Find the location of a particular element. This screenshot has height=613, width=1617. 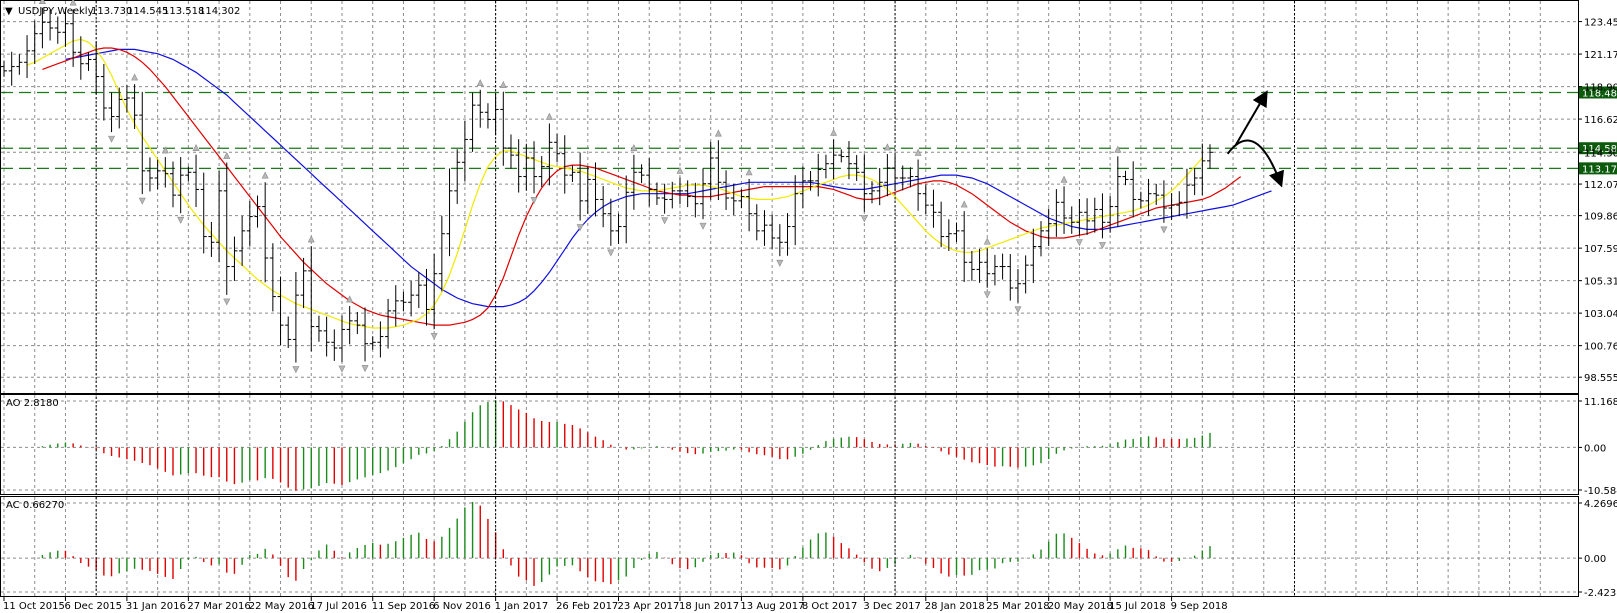

level-label-text: 113.175 is located at coordinates (1599, 169).